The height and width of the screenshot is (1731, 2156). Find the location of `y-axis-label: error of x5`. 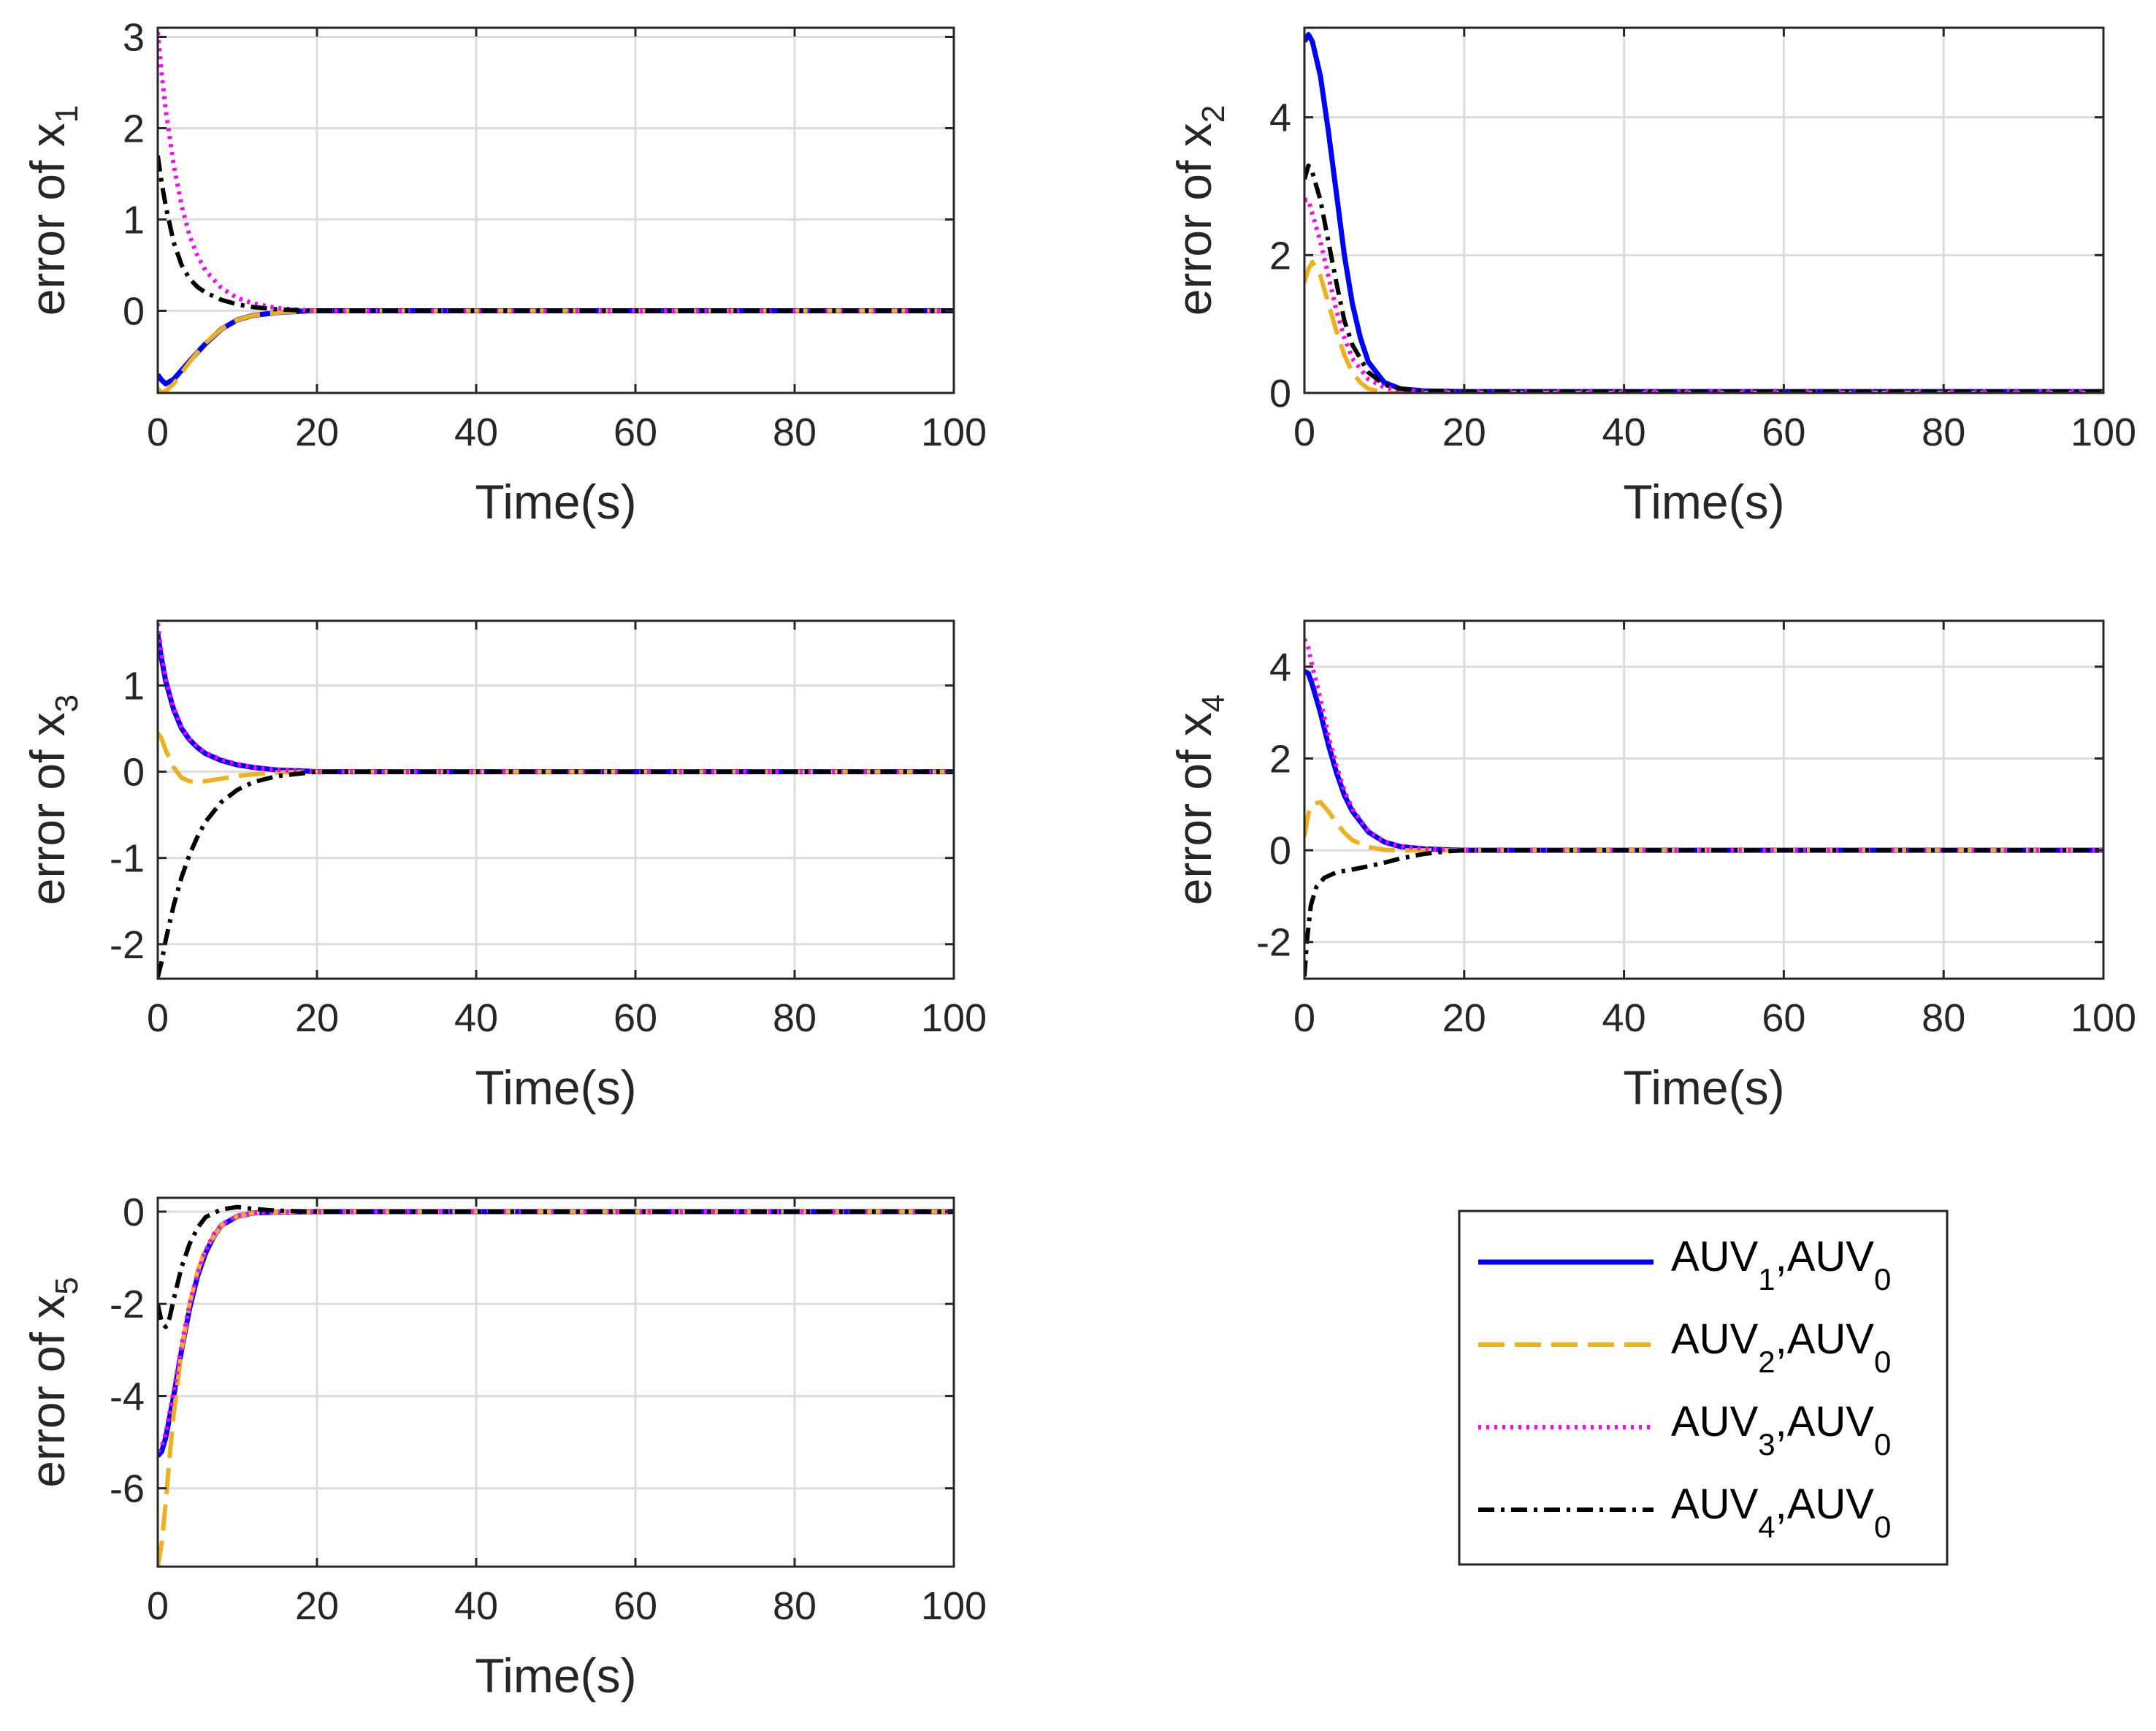

y-axis-label: error of x5 is located at coordinates (52, 1382).